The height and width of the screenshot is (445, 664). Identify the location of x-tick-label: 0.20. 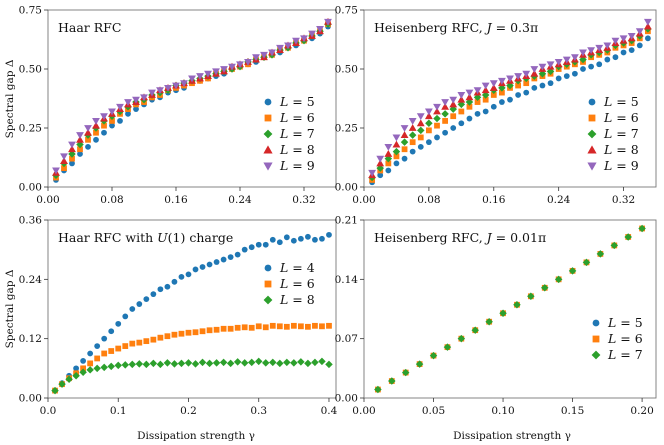
(641, 411).